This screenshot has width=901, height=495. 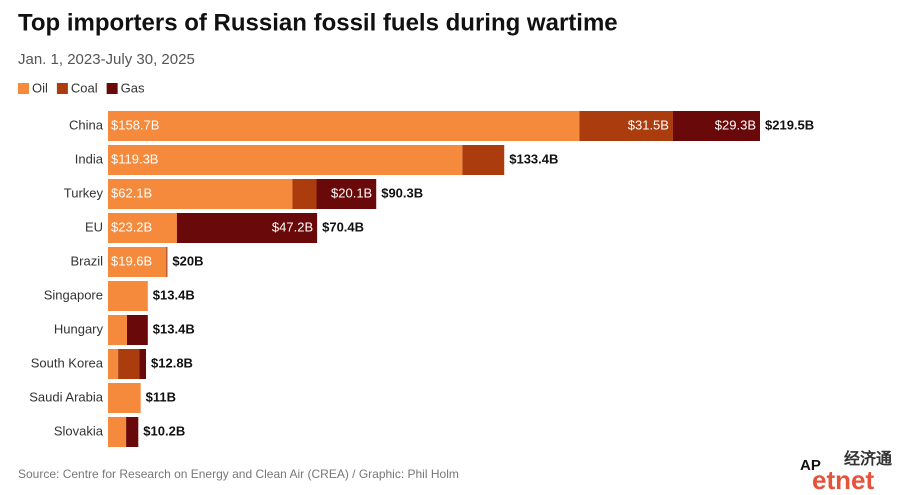 I want to click on legend-label: Gas, so click(x=133, y=87).